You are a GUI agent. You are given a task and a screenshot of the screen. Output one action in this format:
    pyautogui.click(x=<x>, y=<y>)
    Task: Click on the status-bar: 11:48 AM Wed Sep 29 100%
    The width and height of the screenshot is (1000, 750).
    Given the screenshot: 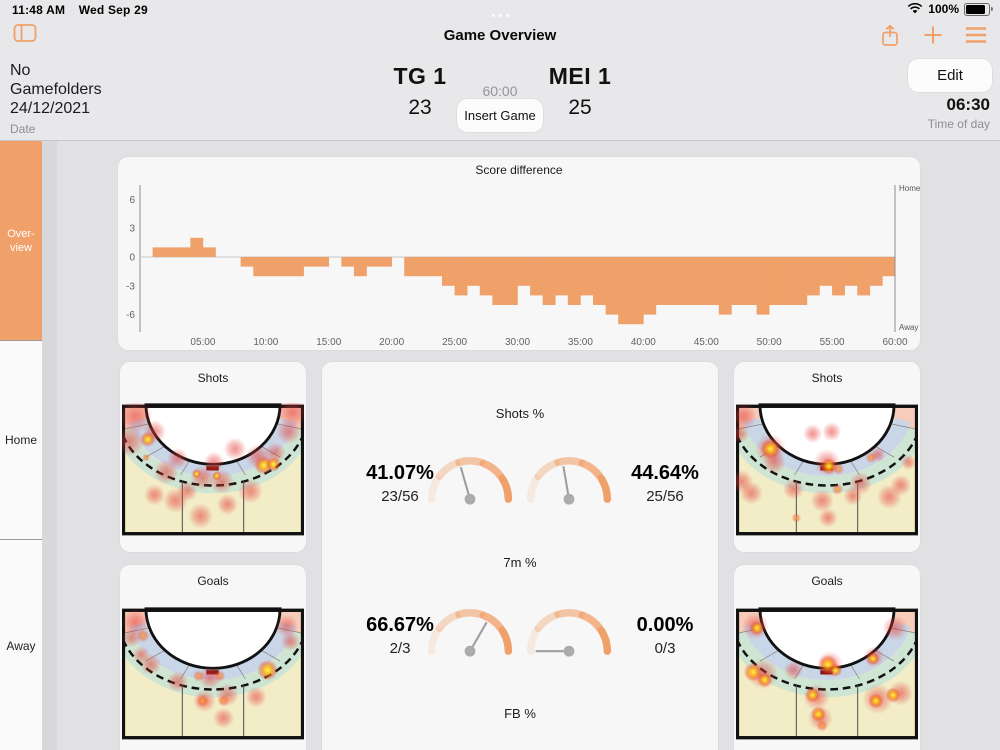 What is the action you would take?
    pyautogui.click(x=500, y=10)
    